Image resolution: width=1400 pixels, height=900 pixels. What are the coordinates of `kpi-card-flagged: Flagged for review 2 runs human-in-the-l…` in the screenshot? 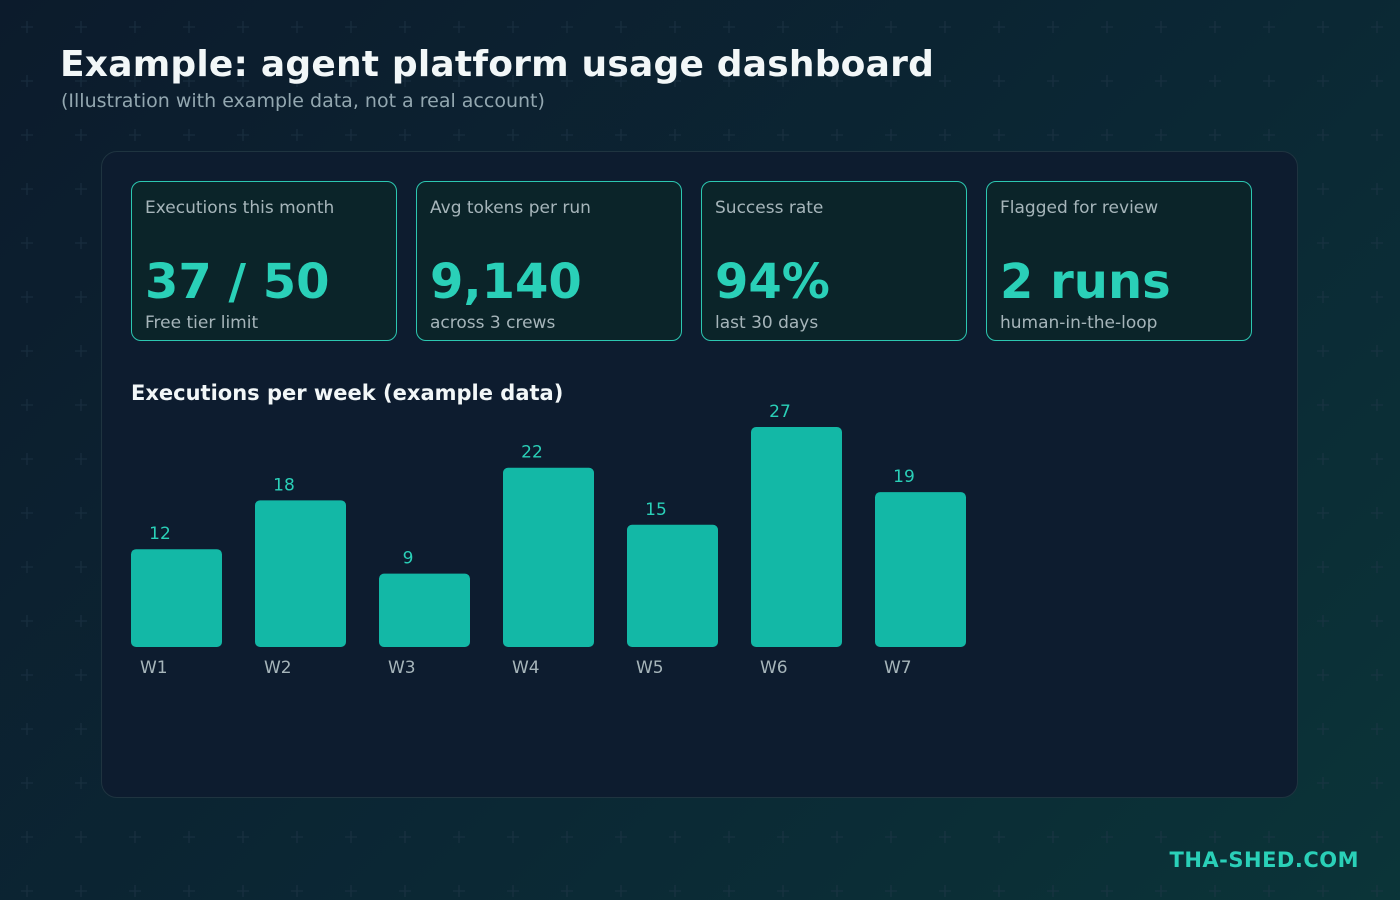 It's located at (1119, 261).